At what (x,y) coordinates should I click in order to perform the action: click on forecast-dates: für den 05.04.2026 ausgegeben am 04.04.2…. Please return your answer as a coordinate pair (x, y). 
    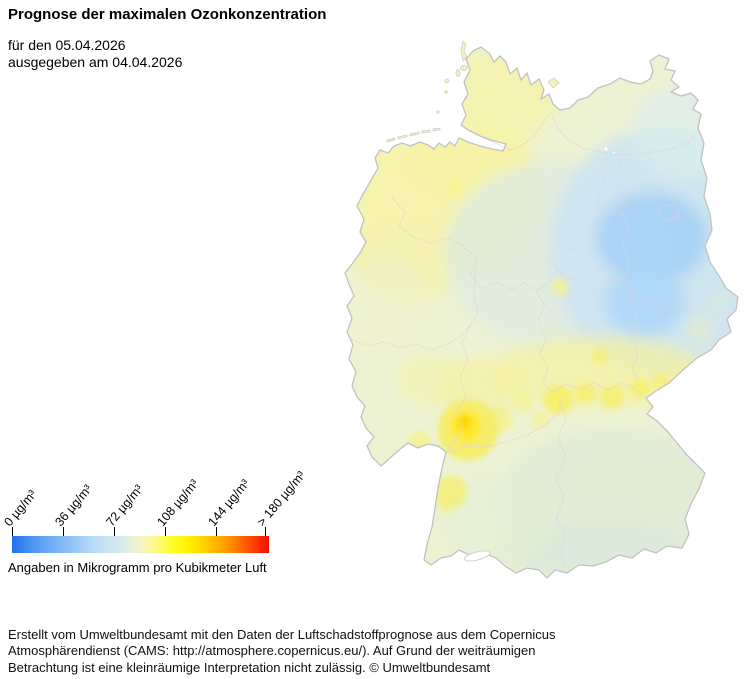
    Looking at the image, I should click on (95, 54).